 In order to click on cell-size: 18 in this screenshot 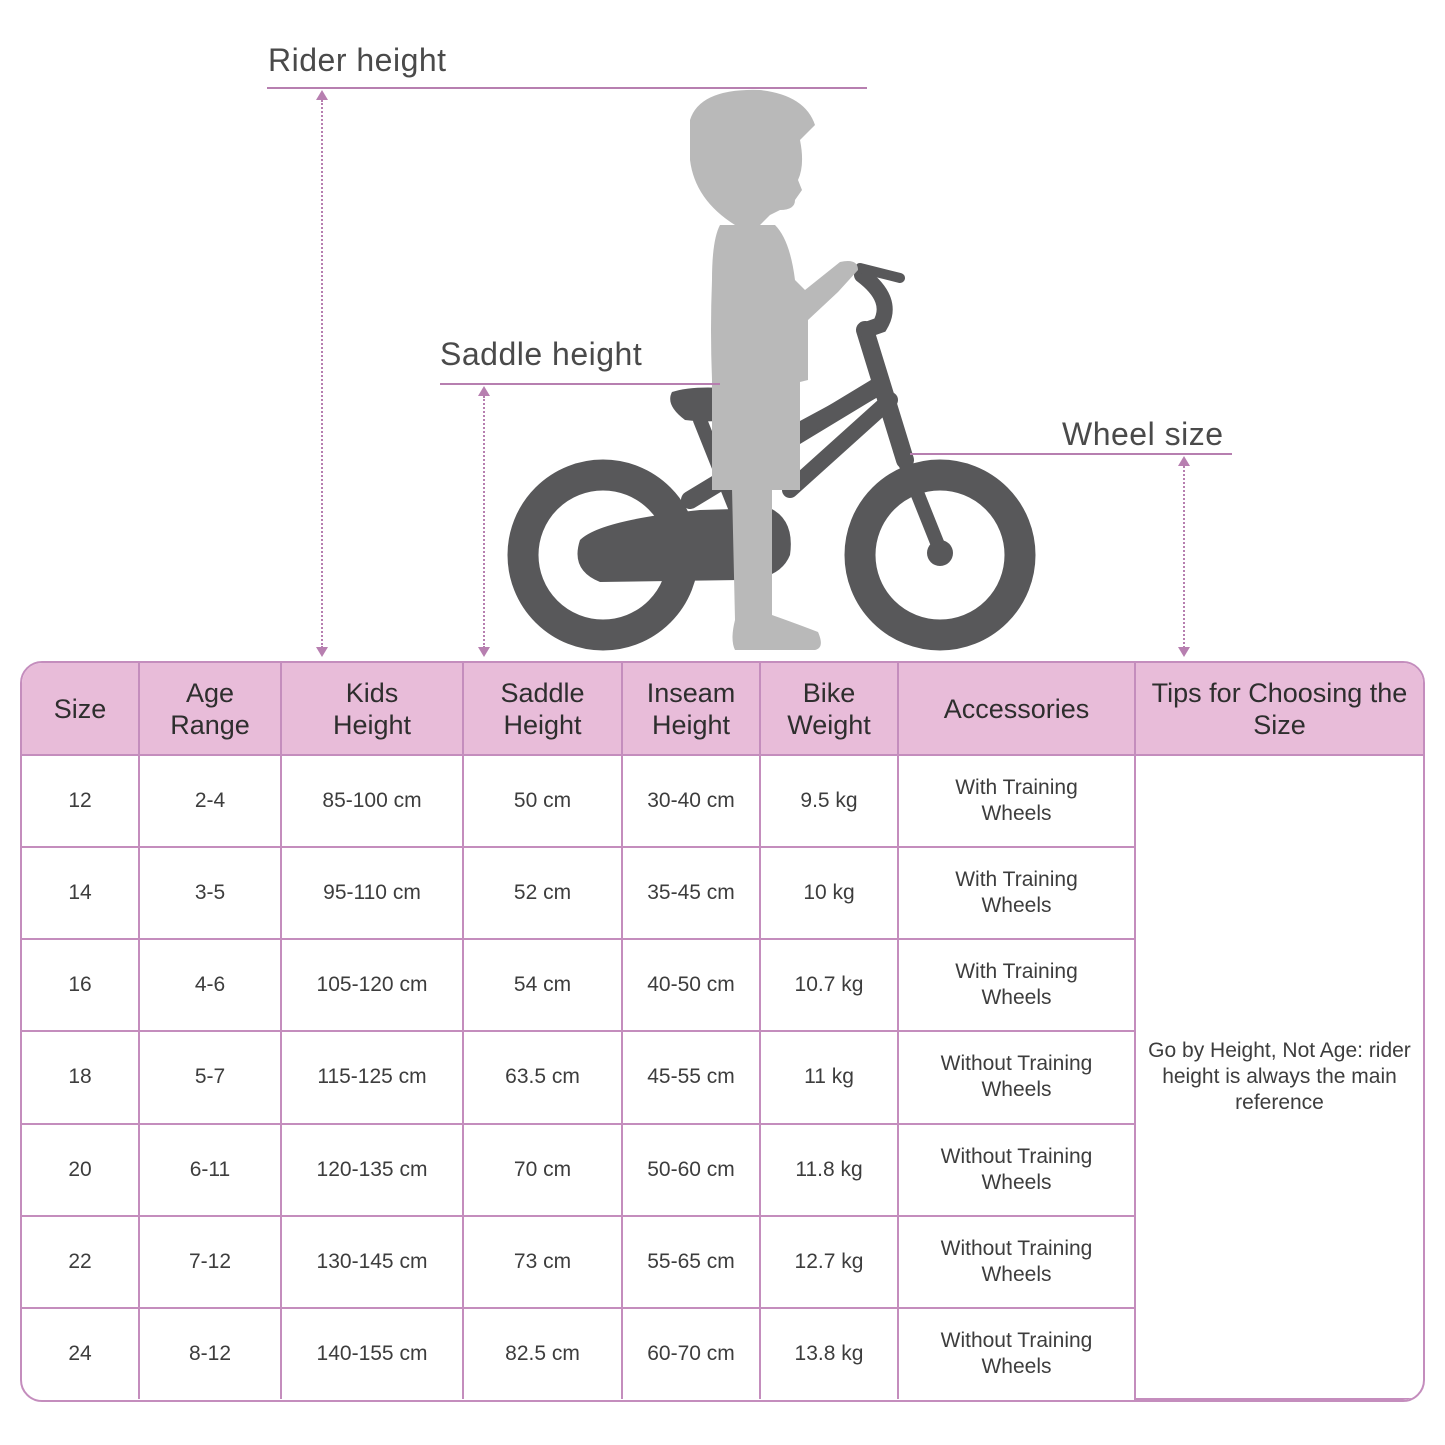, I will do `click(81, 1077)`.